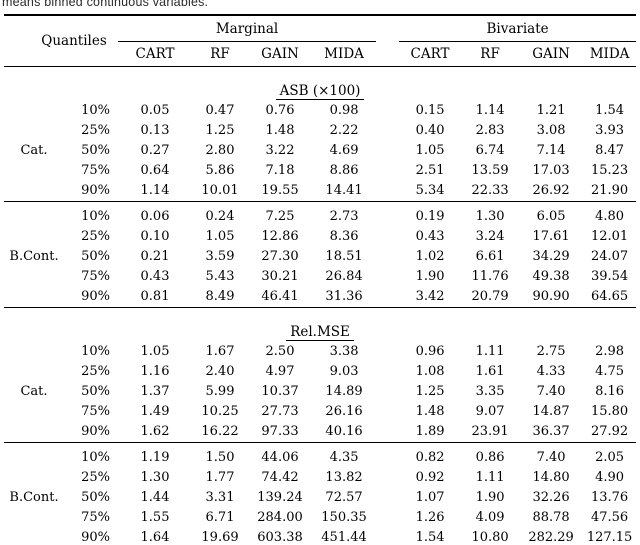  What do you see at coordinates (155, 497) in the screenshot?
I see `value-cell: 1.44` at bounding box center [155, 497].